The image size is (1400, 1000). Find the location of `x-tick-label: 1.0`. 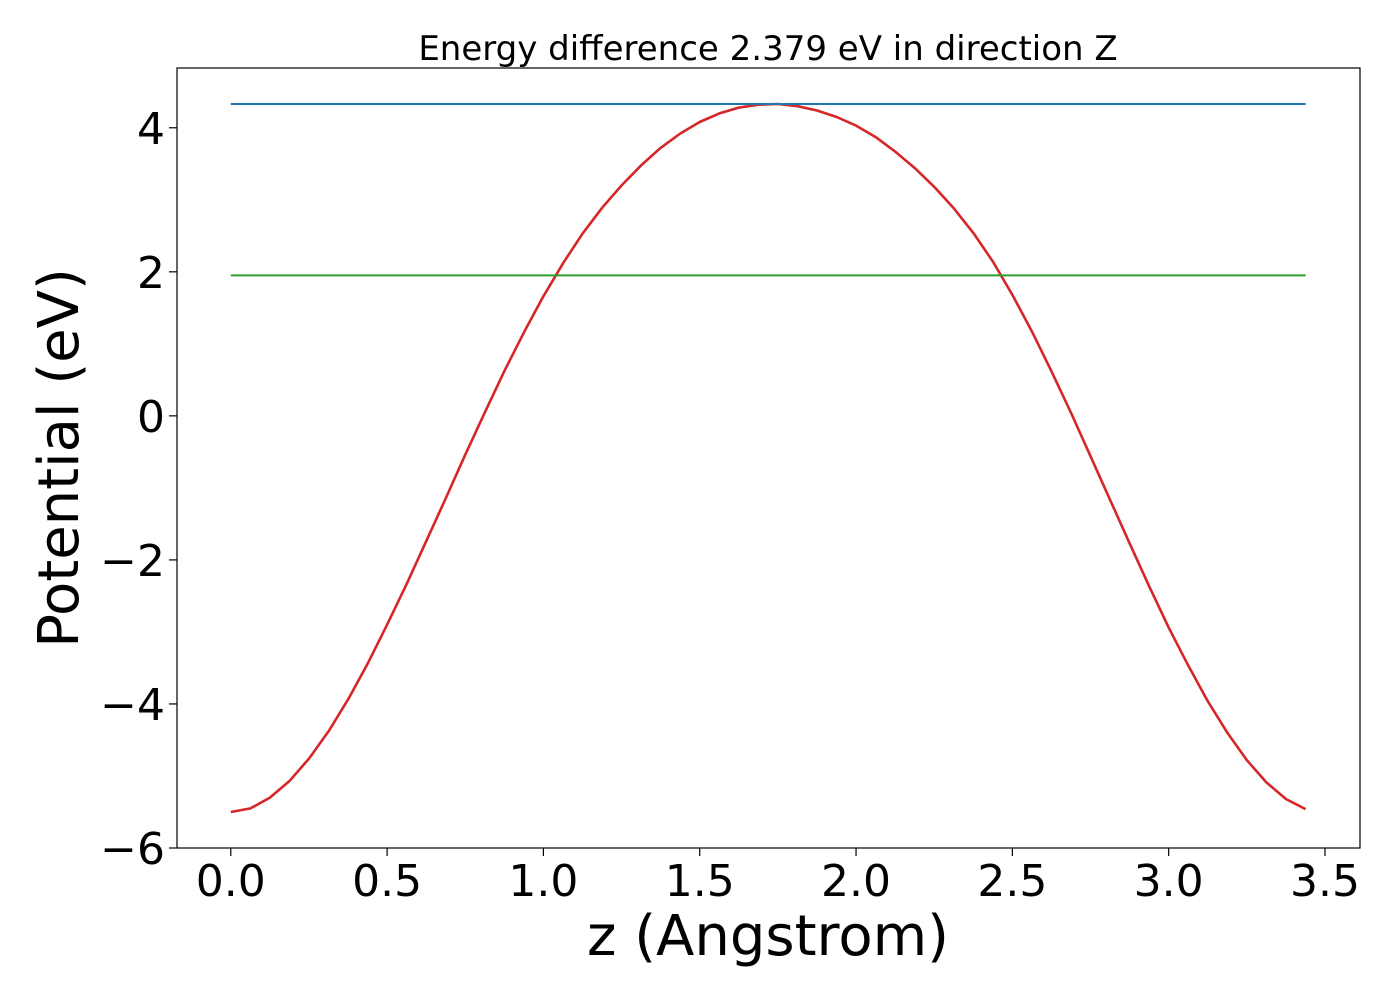

x-tick-label: 1.0 is located at coordinates (543, 881).